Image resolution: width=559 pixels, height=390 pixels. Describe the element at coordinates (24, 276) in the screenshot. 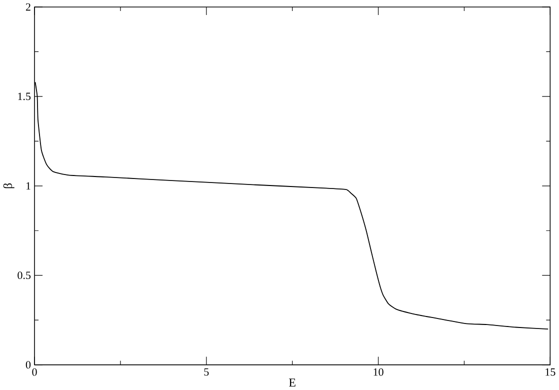

I see `y-tick-label: 0.5` at that location.